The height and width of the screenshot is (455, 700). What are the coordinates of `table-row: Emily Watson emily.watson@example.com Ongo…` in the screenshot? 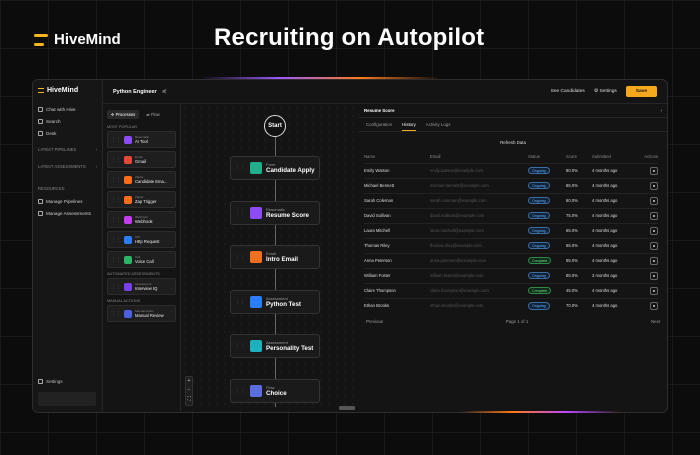 It's located at (511, 170).